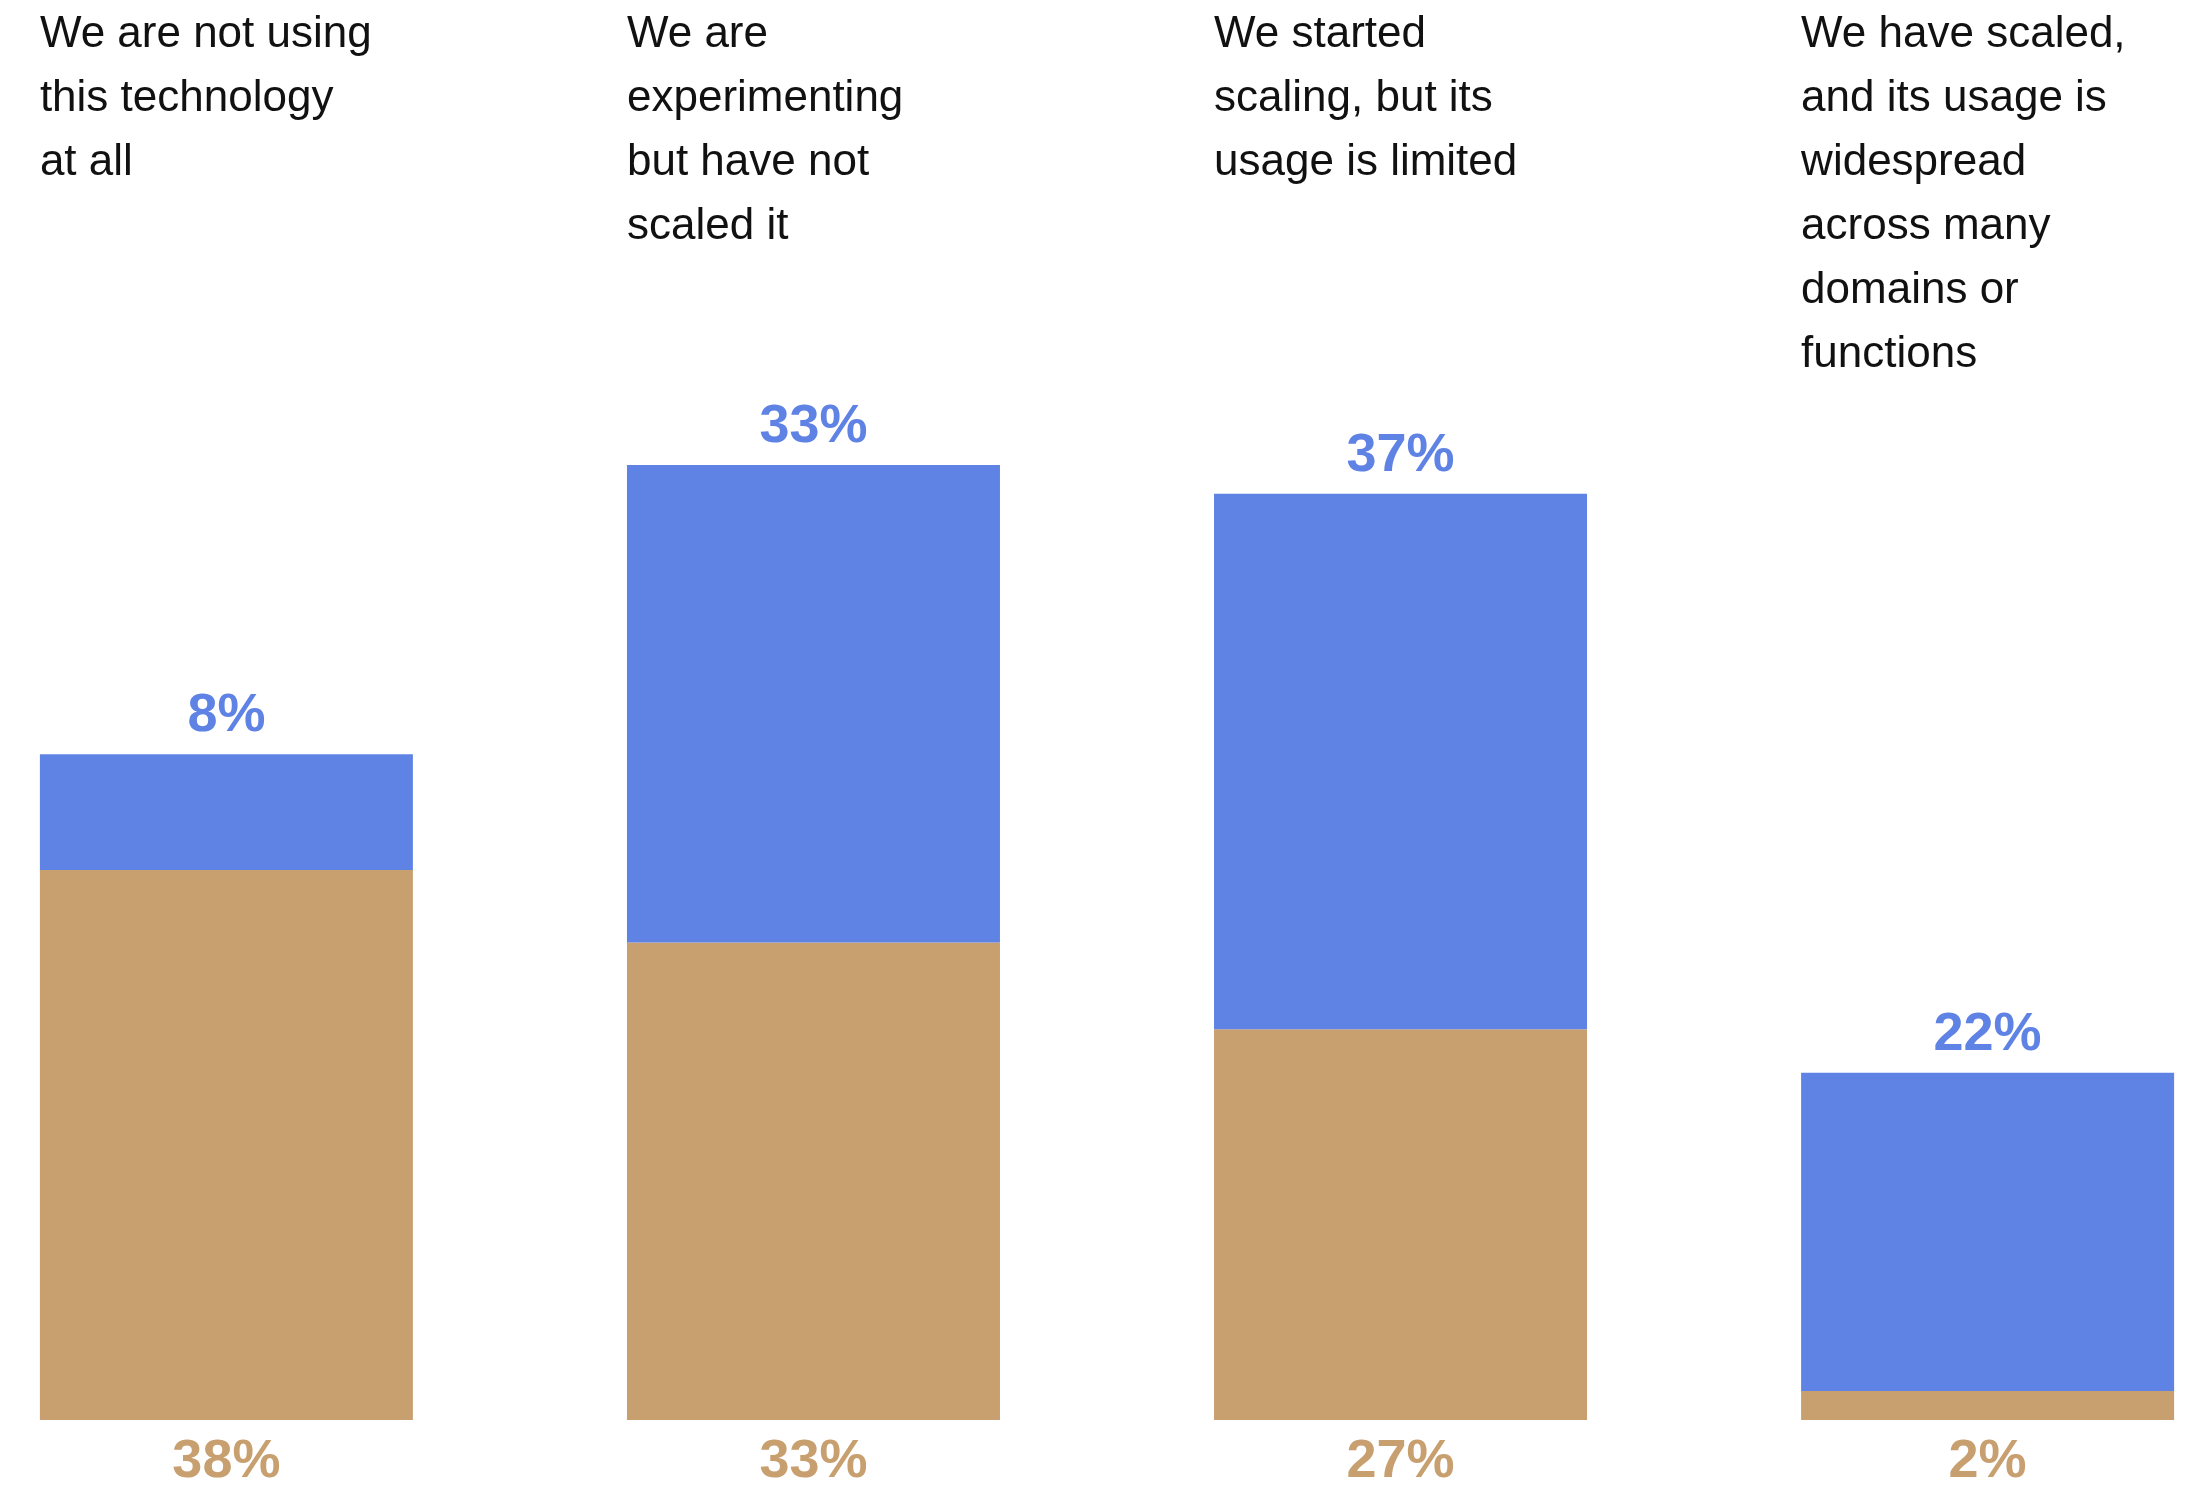 The width and height of the screenshot is (2209, 1510). I want to click on x-tick-label: We are experimenting but have not scaled it, so click(765, 127).